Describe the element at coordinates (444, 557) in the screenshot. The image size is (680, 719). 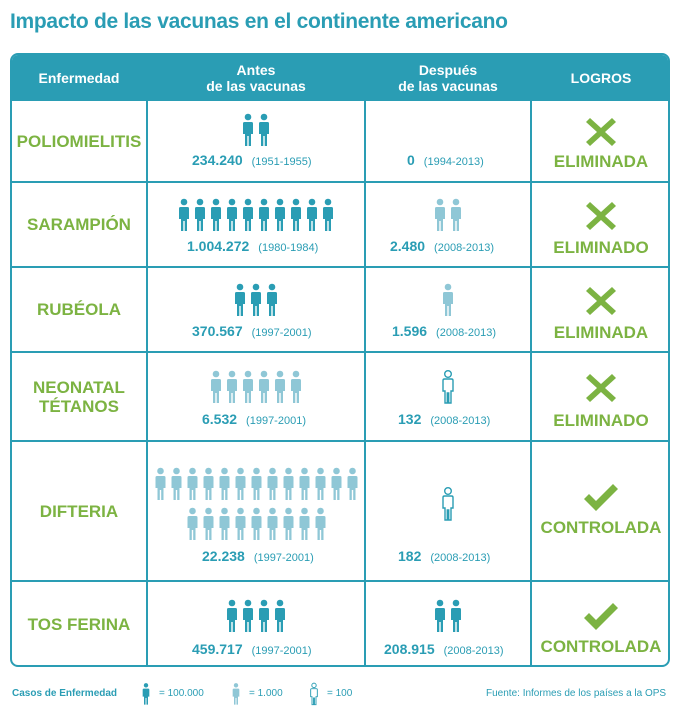
I see `after-cases: 182 (2008-2013)` at that location.